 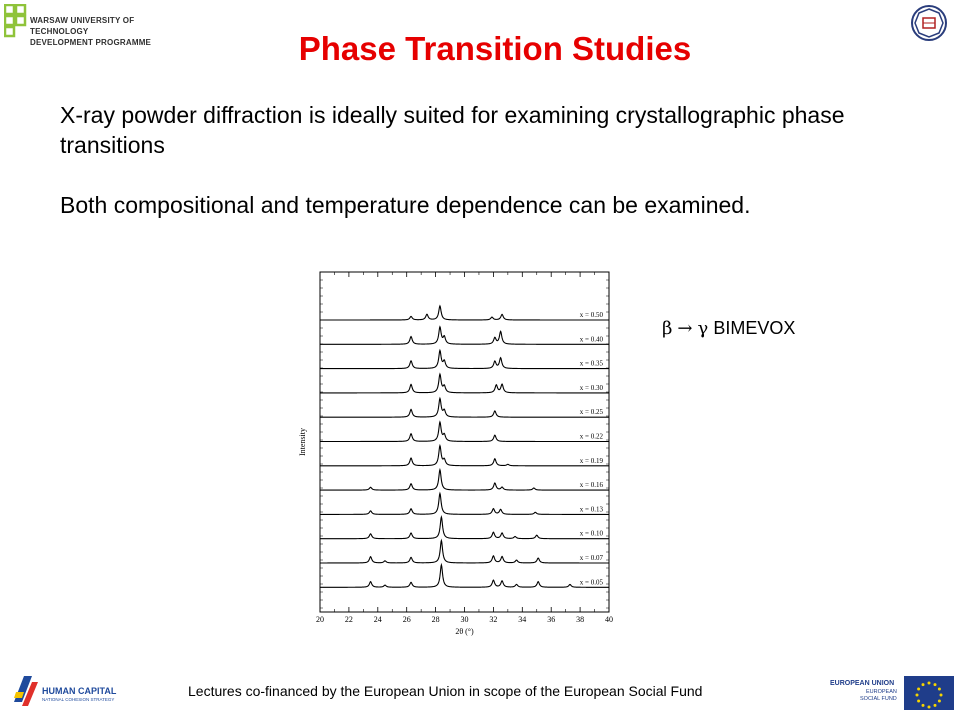 I want to click on wut-org-line1: WARSAW UNIVERSITY OF TECHNOLOGY, so click(x=82, y=26).